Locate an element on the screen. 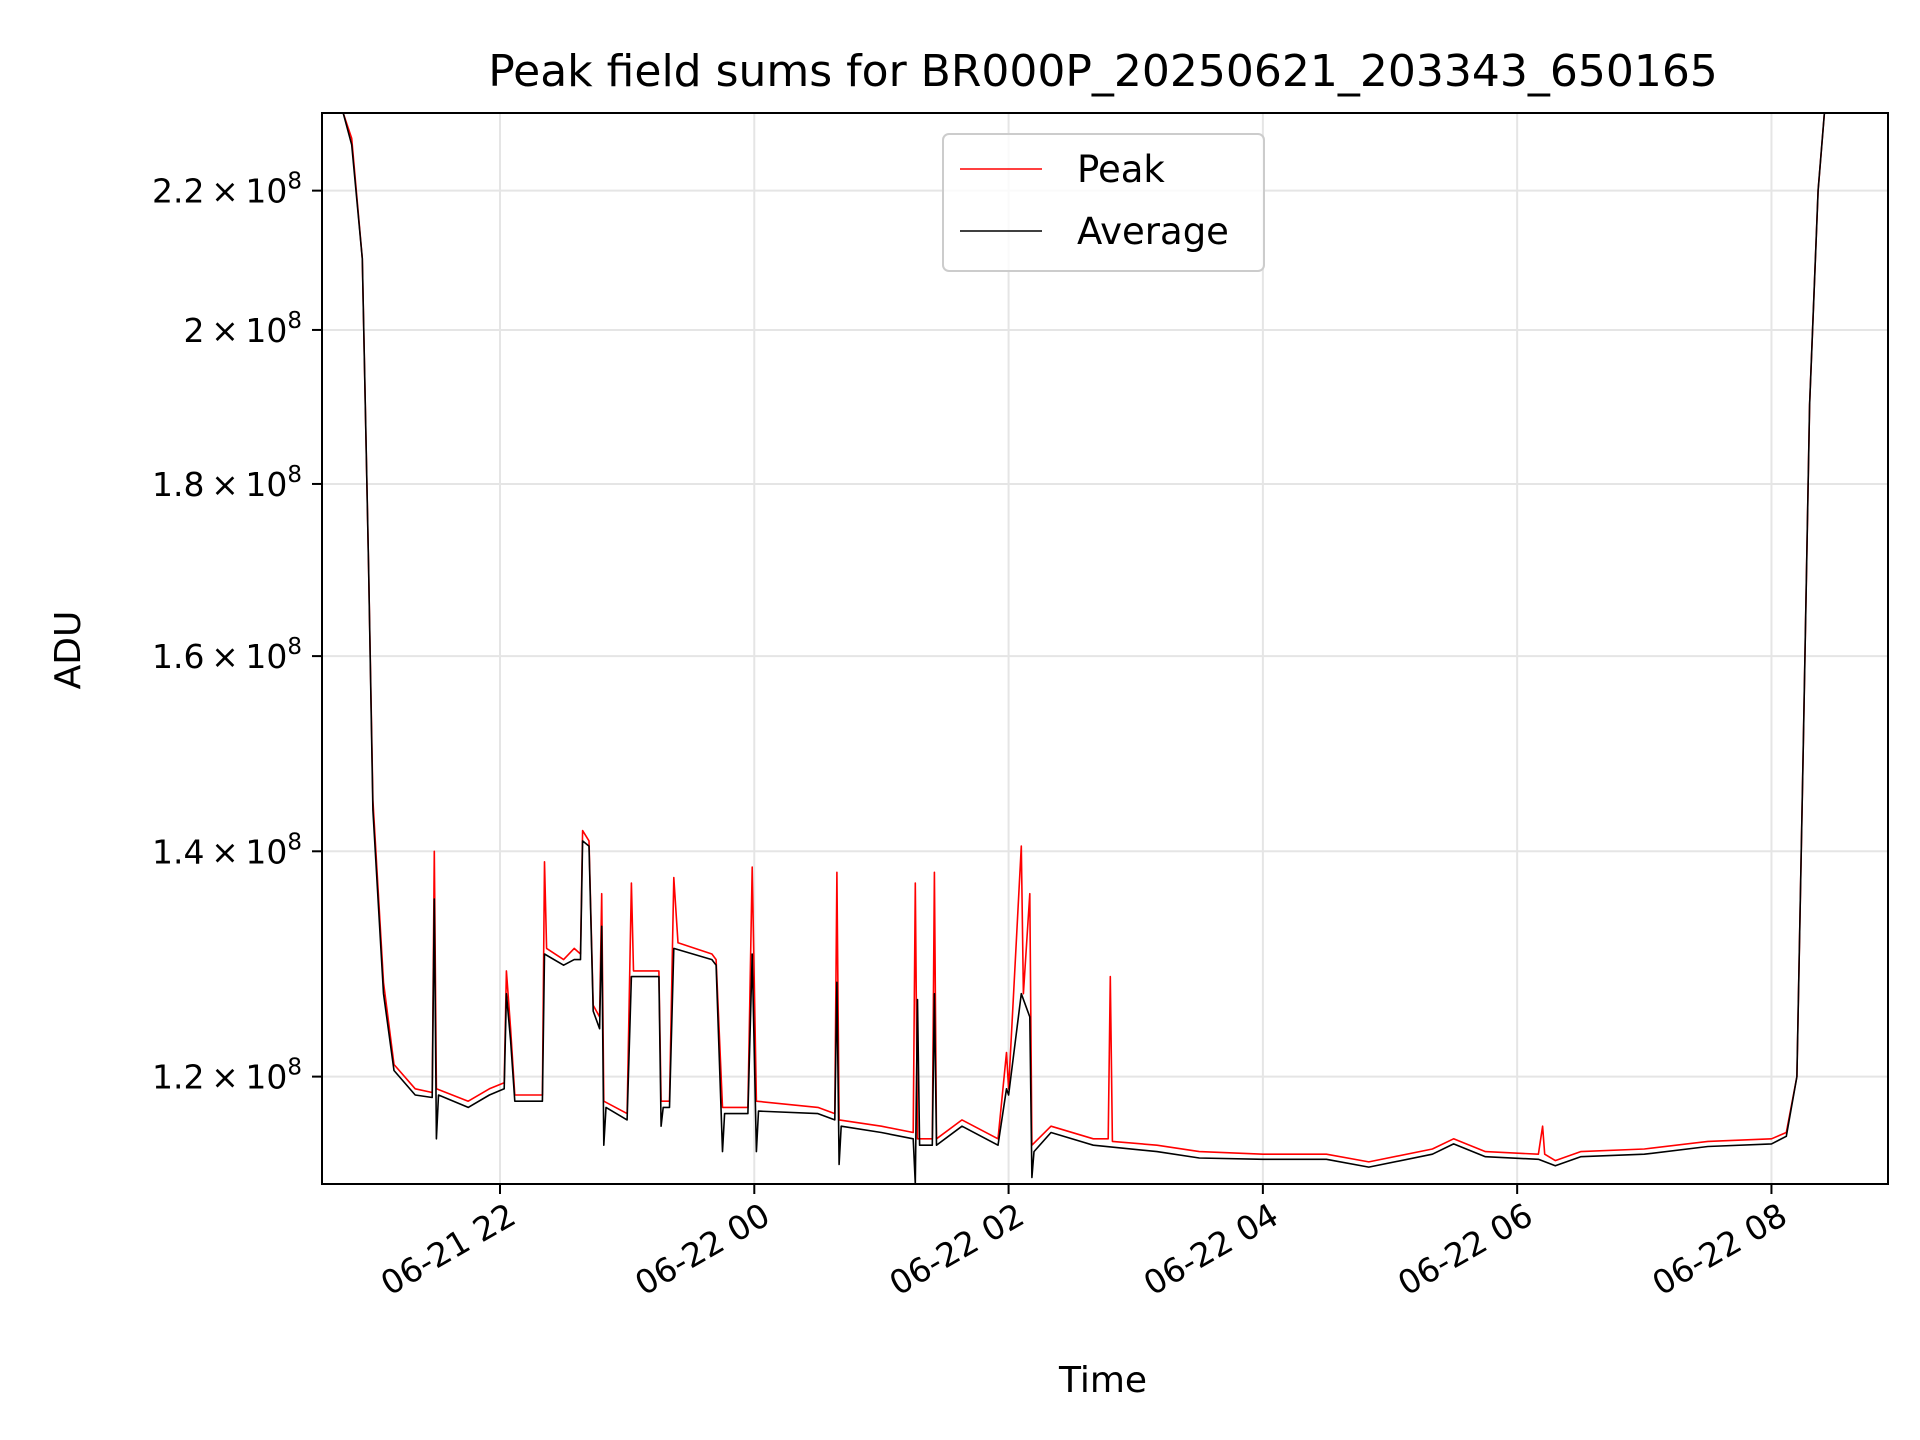 Image resolution: width=1920 pixels, height=1440 pixels. y-tick-label-4: 2 × 108 is located at coordinates (243, 329).